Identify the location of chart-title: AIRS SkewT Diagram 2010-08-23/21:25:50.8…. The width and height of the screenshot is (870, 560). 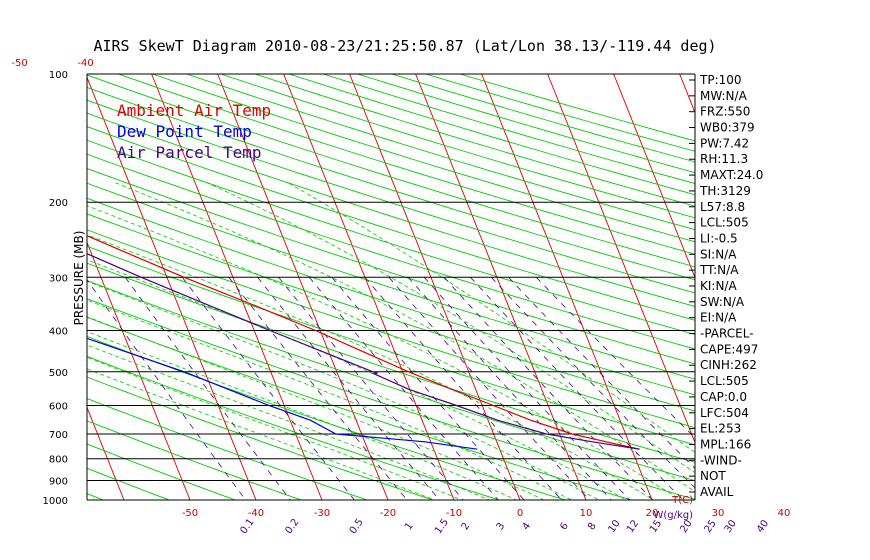
(404, 46).